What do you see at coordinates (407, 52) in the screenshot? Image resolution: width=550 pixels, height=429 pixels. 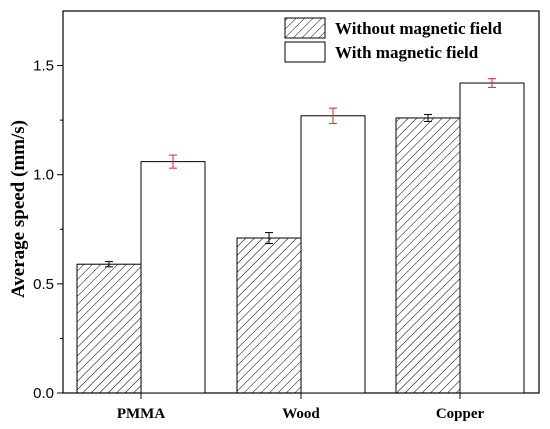 I see `legend-label: With magnetic field` at bounding box center [407, 52].